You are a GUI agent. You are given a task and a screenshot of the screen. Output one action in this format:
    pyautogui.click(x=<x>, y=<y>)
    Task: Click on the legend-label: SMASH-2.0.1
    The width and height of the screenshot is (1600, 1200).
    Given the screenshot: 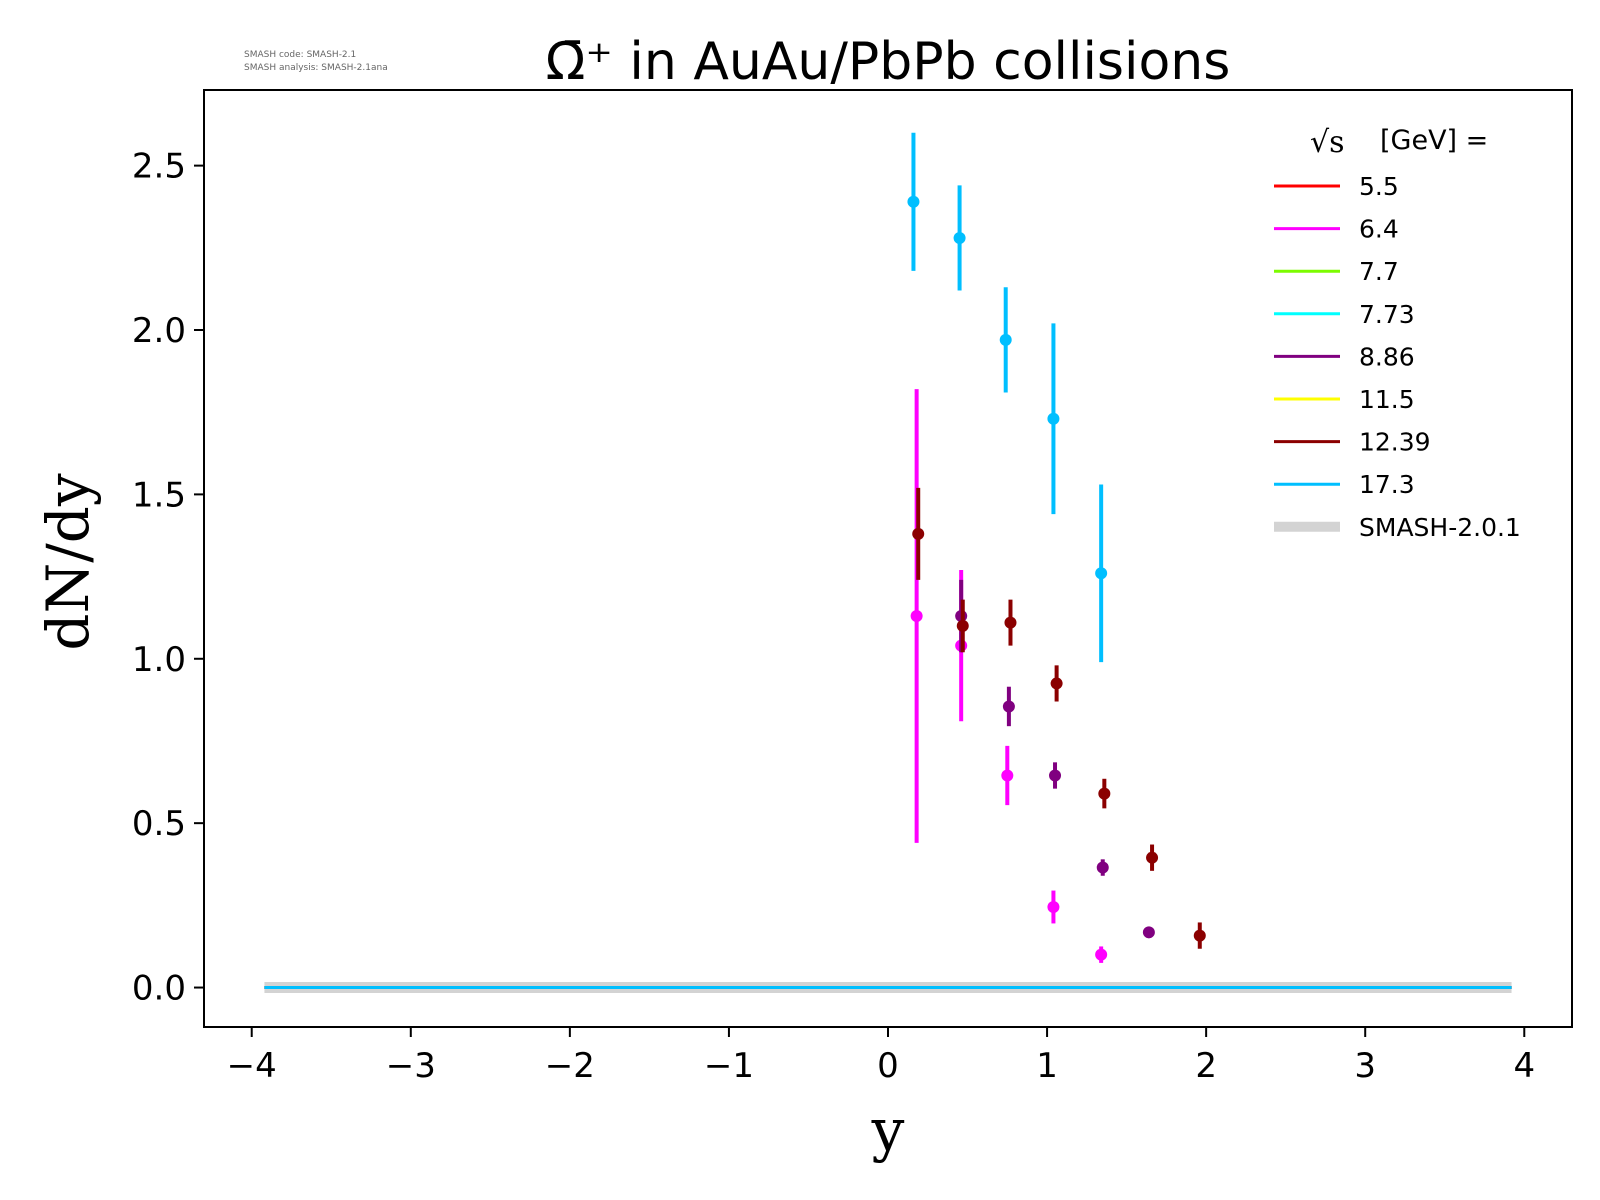 What is the action you would take?
    pyautogui.click(x=1440, y=527)
    